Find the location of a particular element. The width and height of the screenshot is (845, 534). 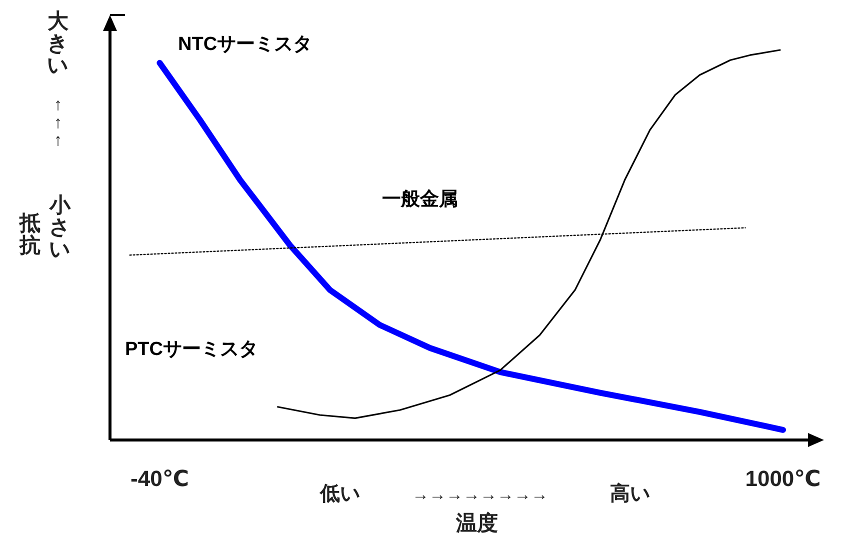

text: PTCサーミスタ is located at coordinates (191, 349).